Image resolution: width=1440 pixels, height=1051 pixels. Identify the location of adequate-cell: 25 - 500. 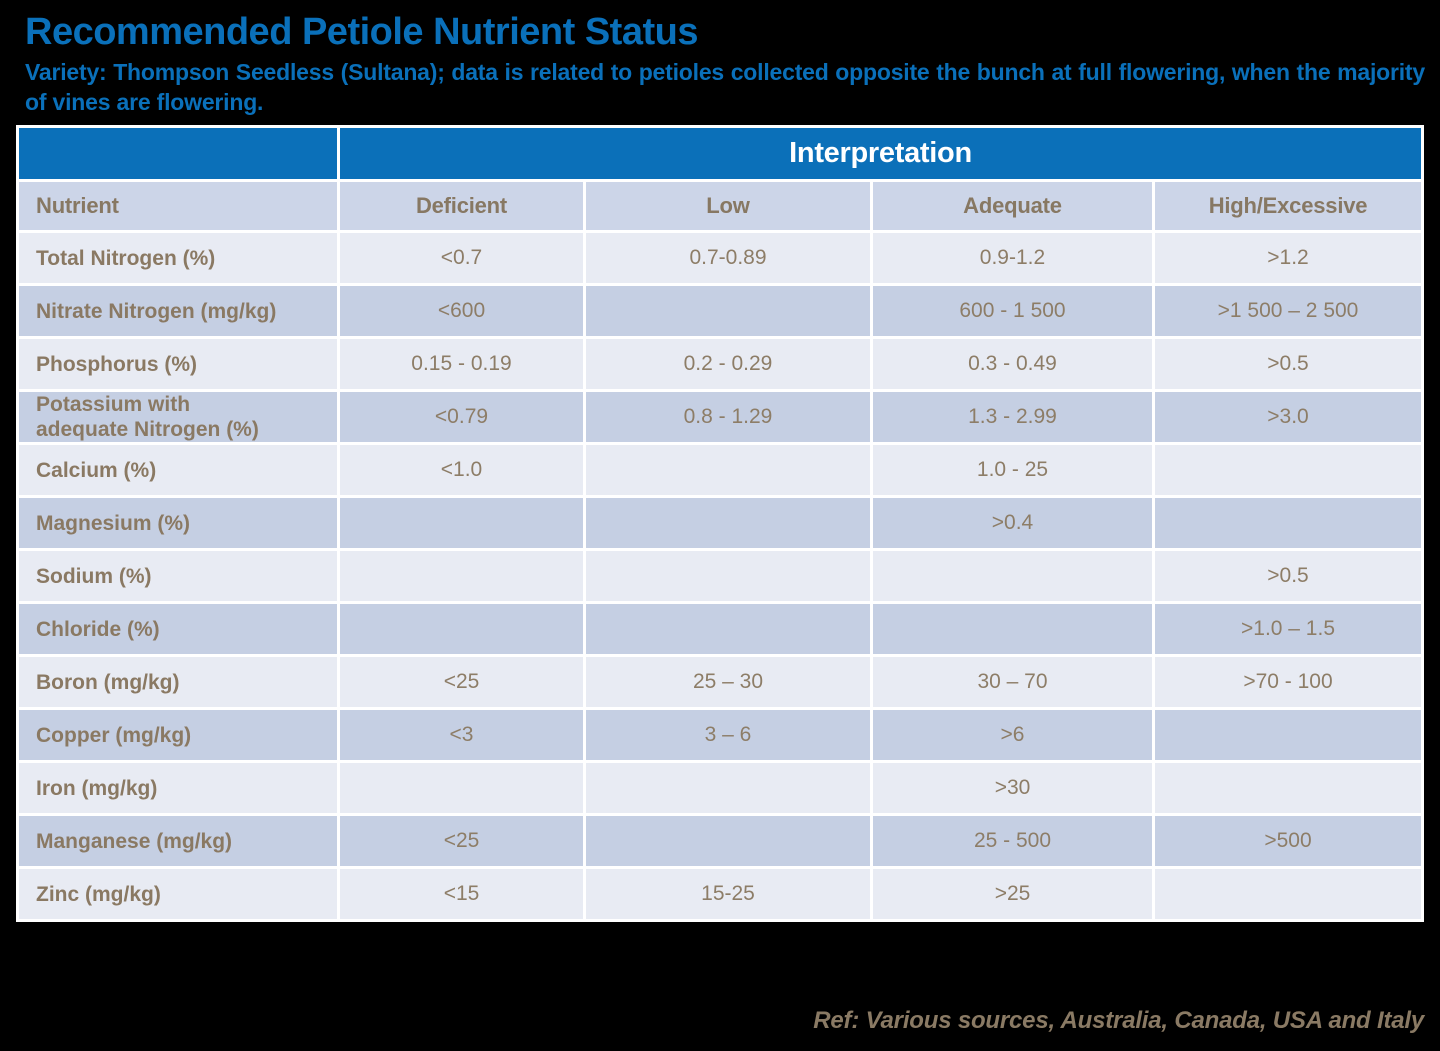
(1012, 841).